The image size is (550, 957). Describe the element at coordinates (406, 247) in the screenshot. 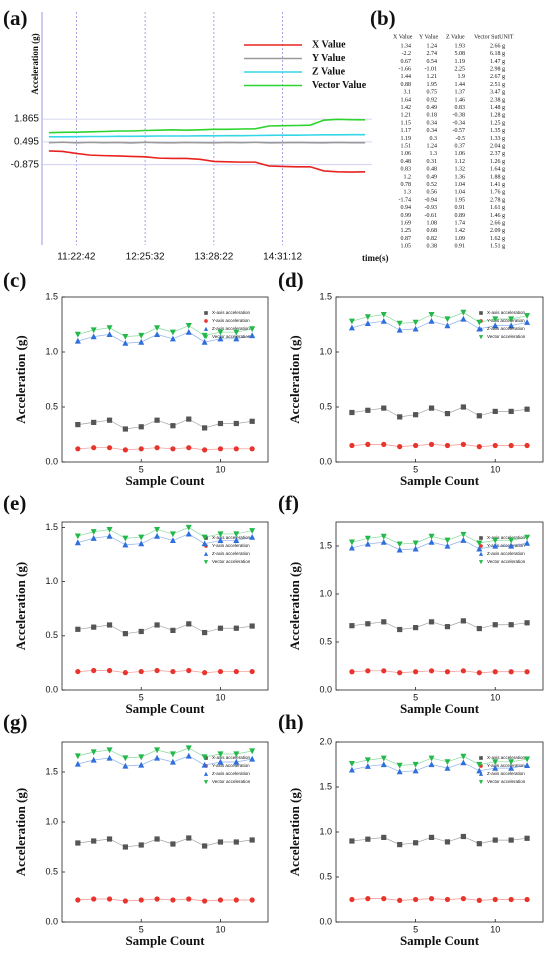

I see `table-cell: 1.05` at that location.